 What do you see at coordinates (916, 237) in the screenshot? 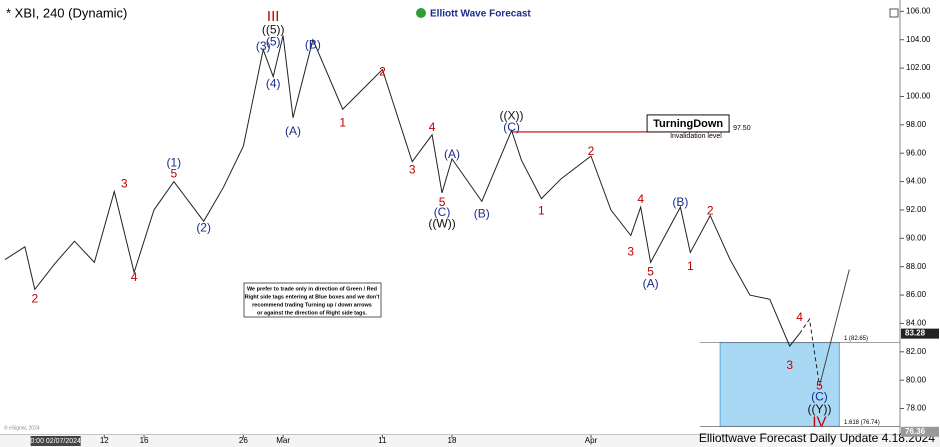
I see `y-tick-label: 90.00` at bounding box center [916, 237].